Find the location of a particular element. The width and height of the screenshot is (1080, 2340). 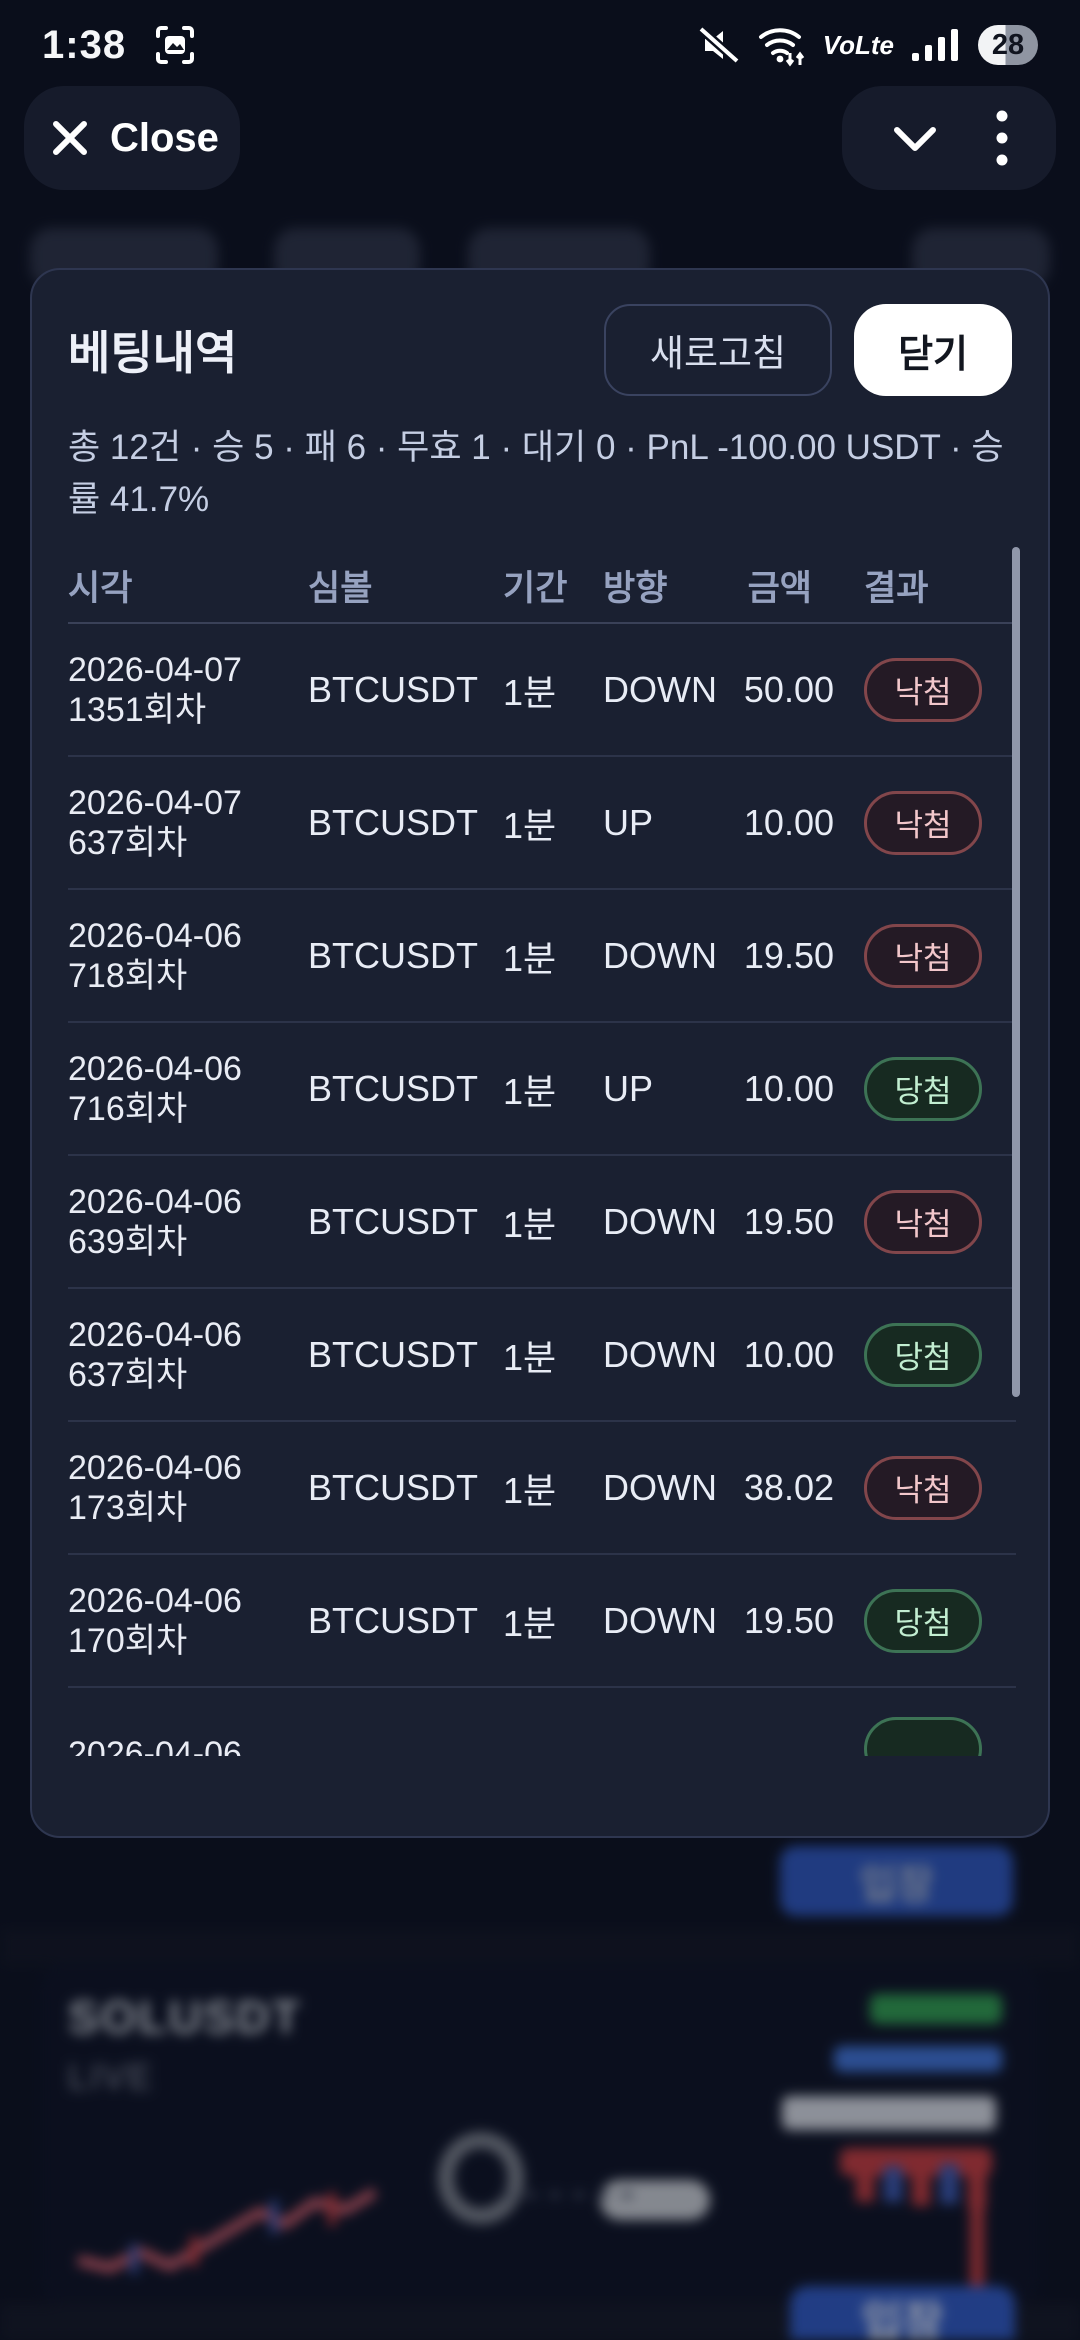

table-row: 2026-04-06 716회차 BTCUSDT 1분 UP 10.00 당첨 is located at coordinates (542, 1089).